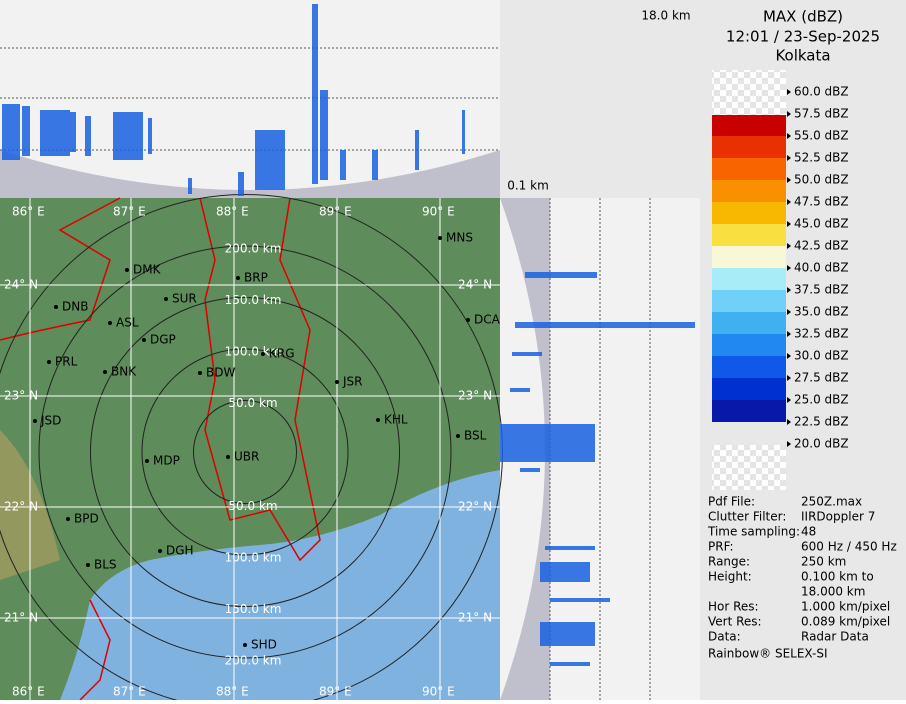 Image resolution: width=906 pixels, height=704 pixels. I want to click on longitude-label: 89° E, so click(335, 212).